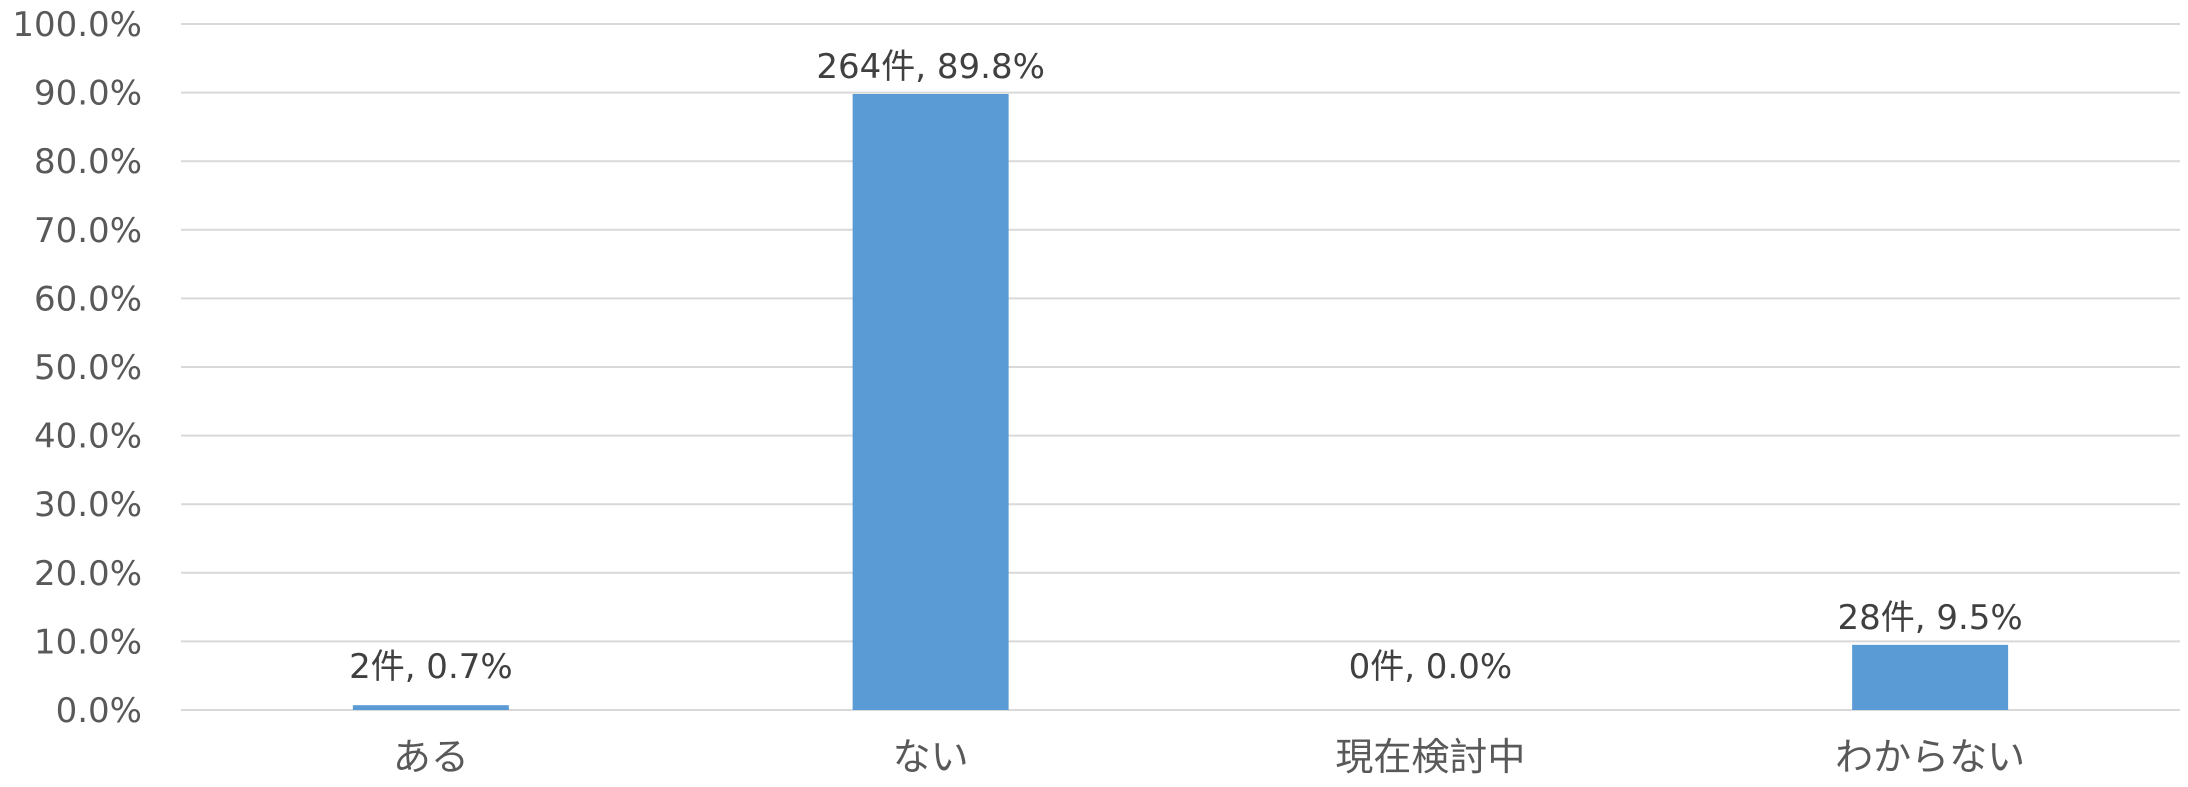 Image resolution: width=2188 pixels, height=787 pixels. Describe the element at coordinates (1430, 757) in the screenshot. I see `category-label: 現在検討中` at that location.